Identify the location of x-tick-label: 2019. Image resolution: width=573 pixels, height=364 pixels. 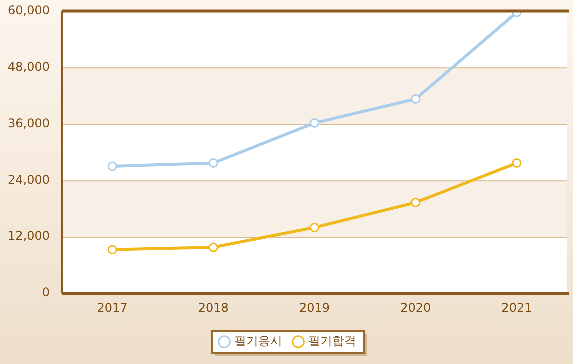
(314, 307).